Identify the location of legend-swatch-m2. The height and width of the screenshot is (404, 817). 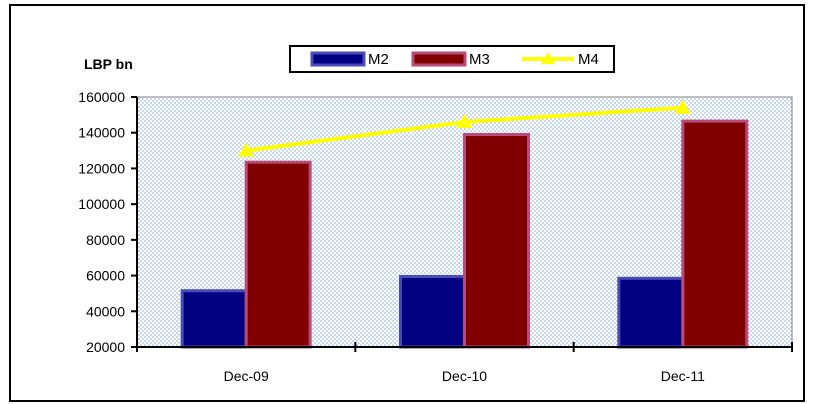
(338, 59).